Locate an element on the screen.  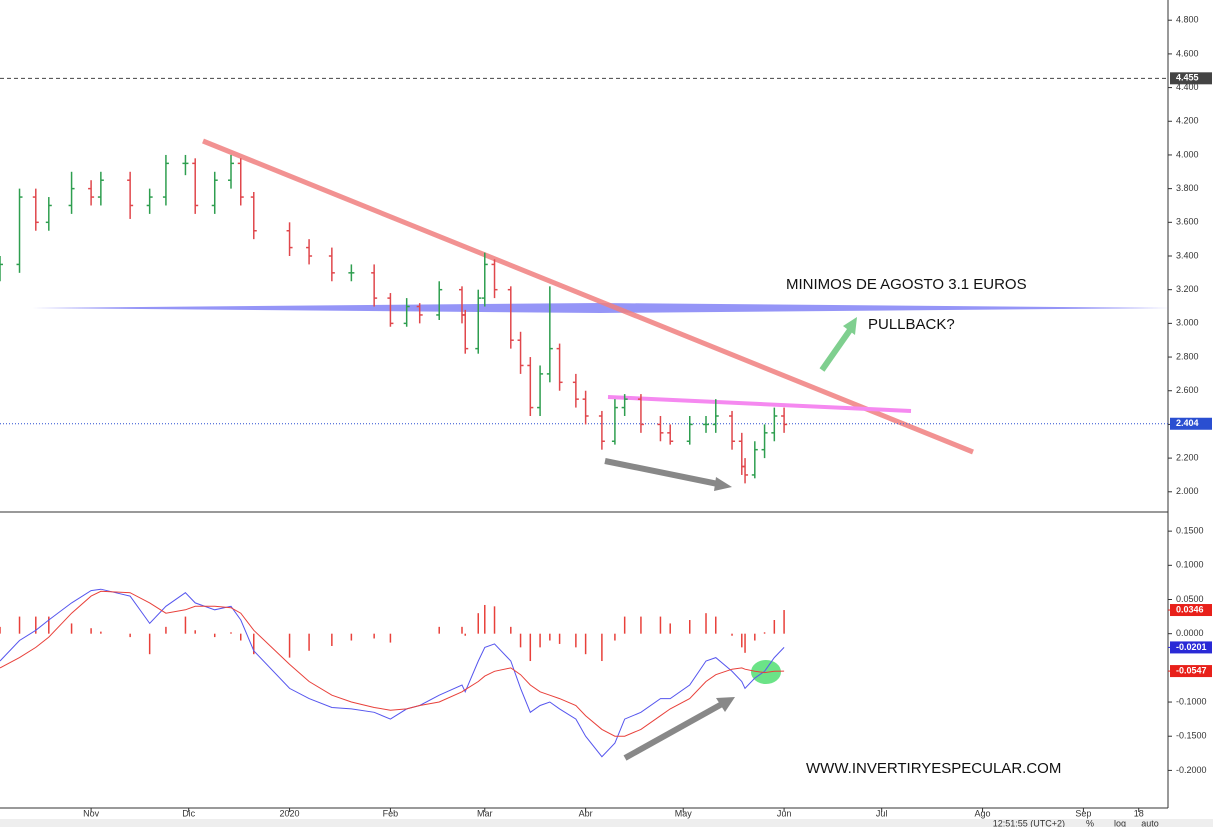
y-tick-label: 3.600 is located at coordinates (1187, 222).